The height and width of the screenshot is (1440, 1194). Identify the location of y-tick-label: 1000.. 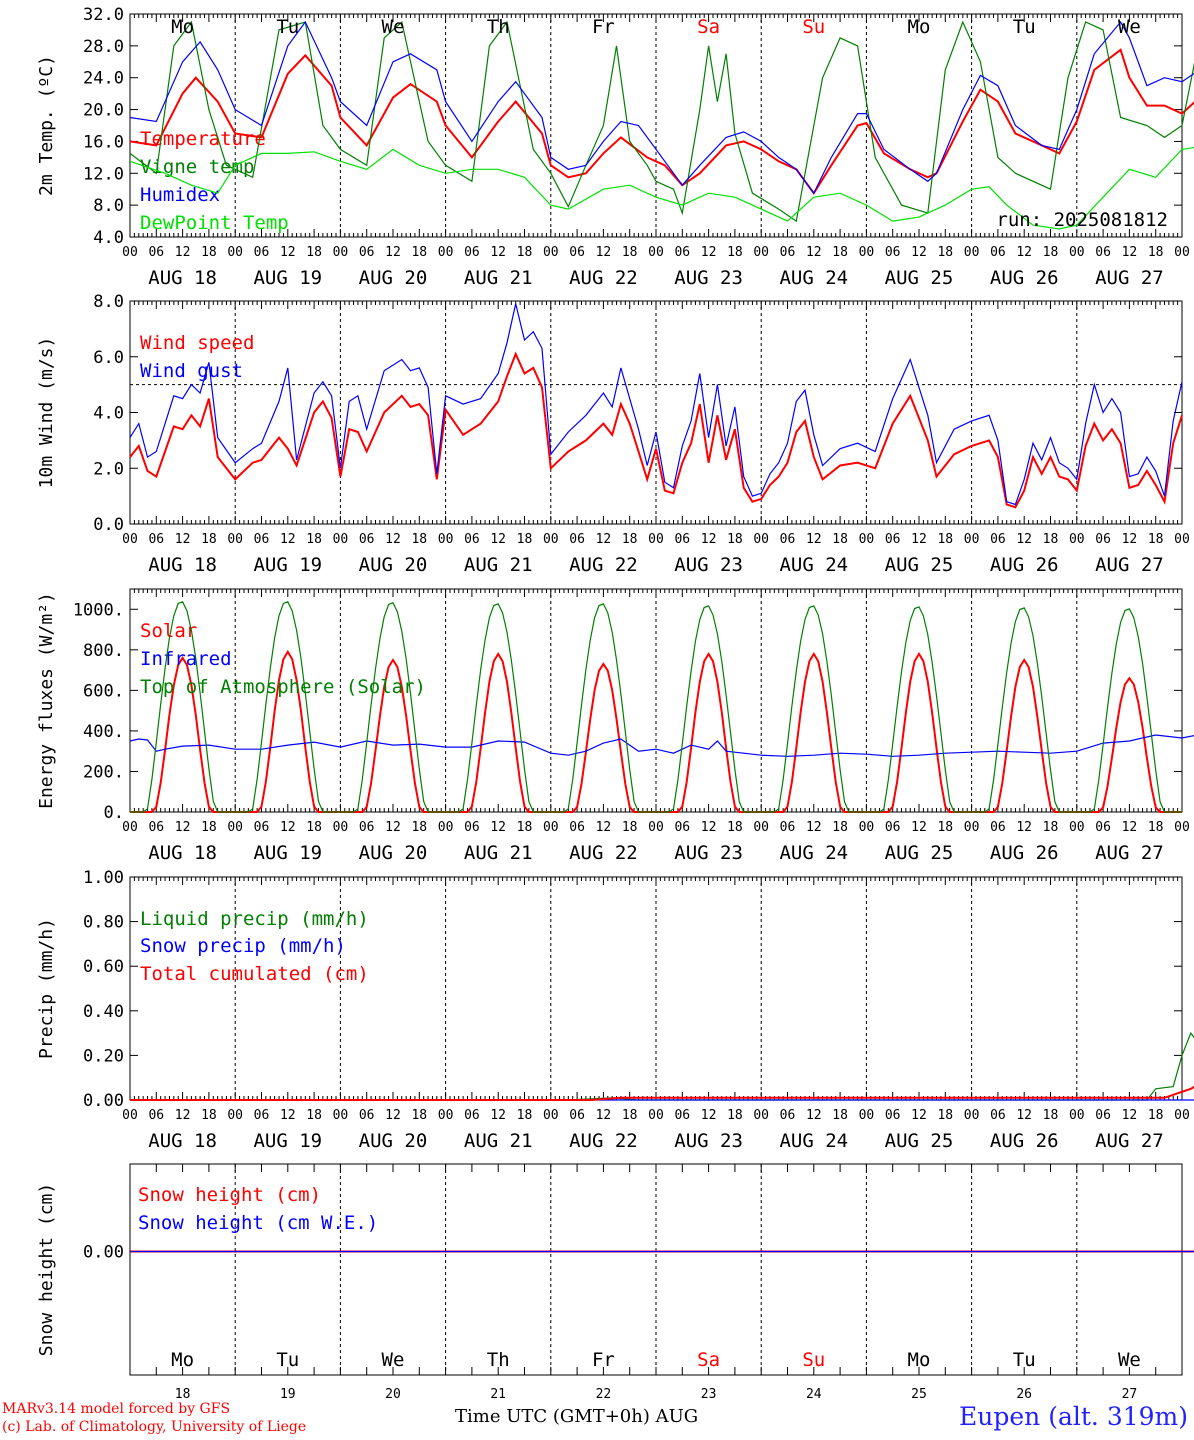
(98, 610).